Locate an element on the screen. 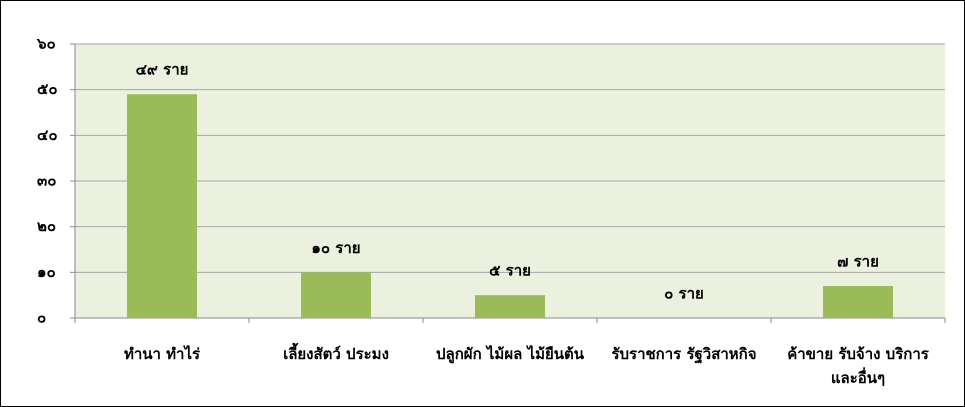  y-tick-label: ๑๐ is located at coordinates (46, 272).